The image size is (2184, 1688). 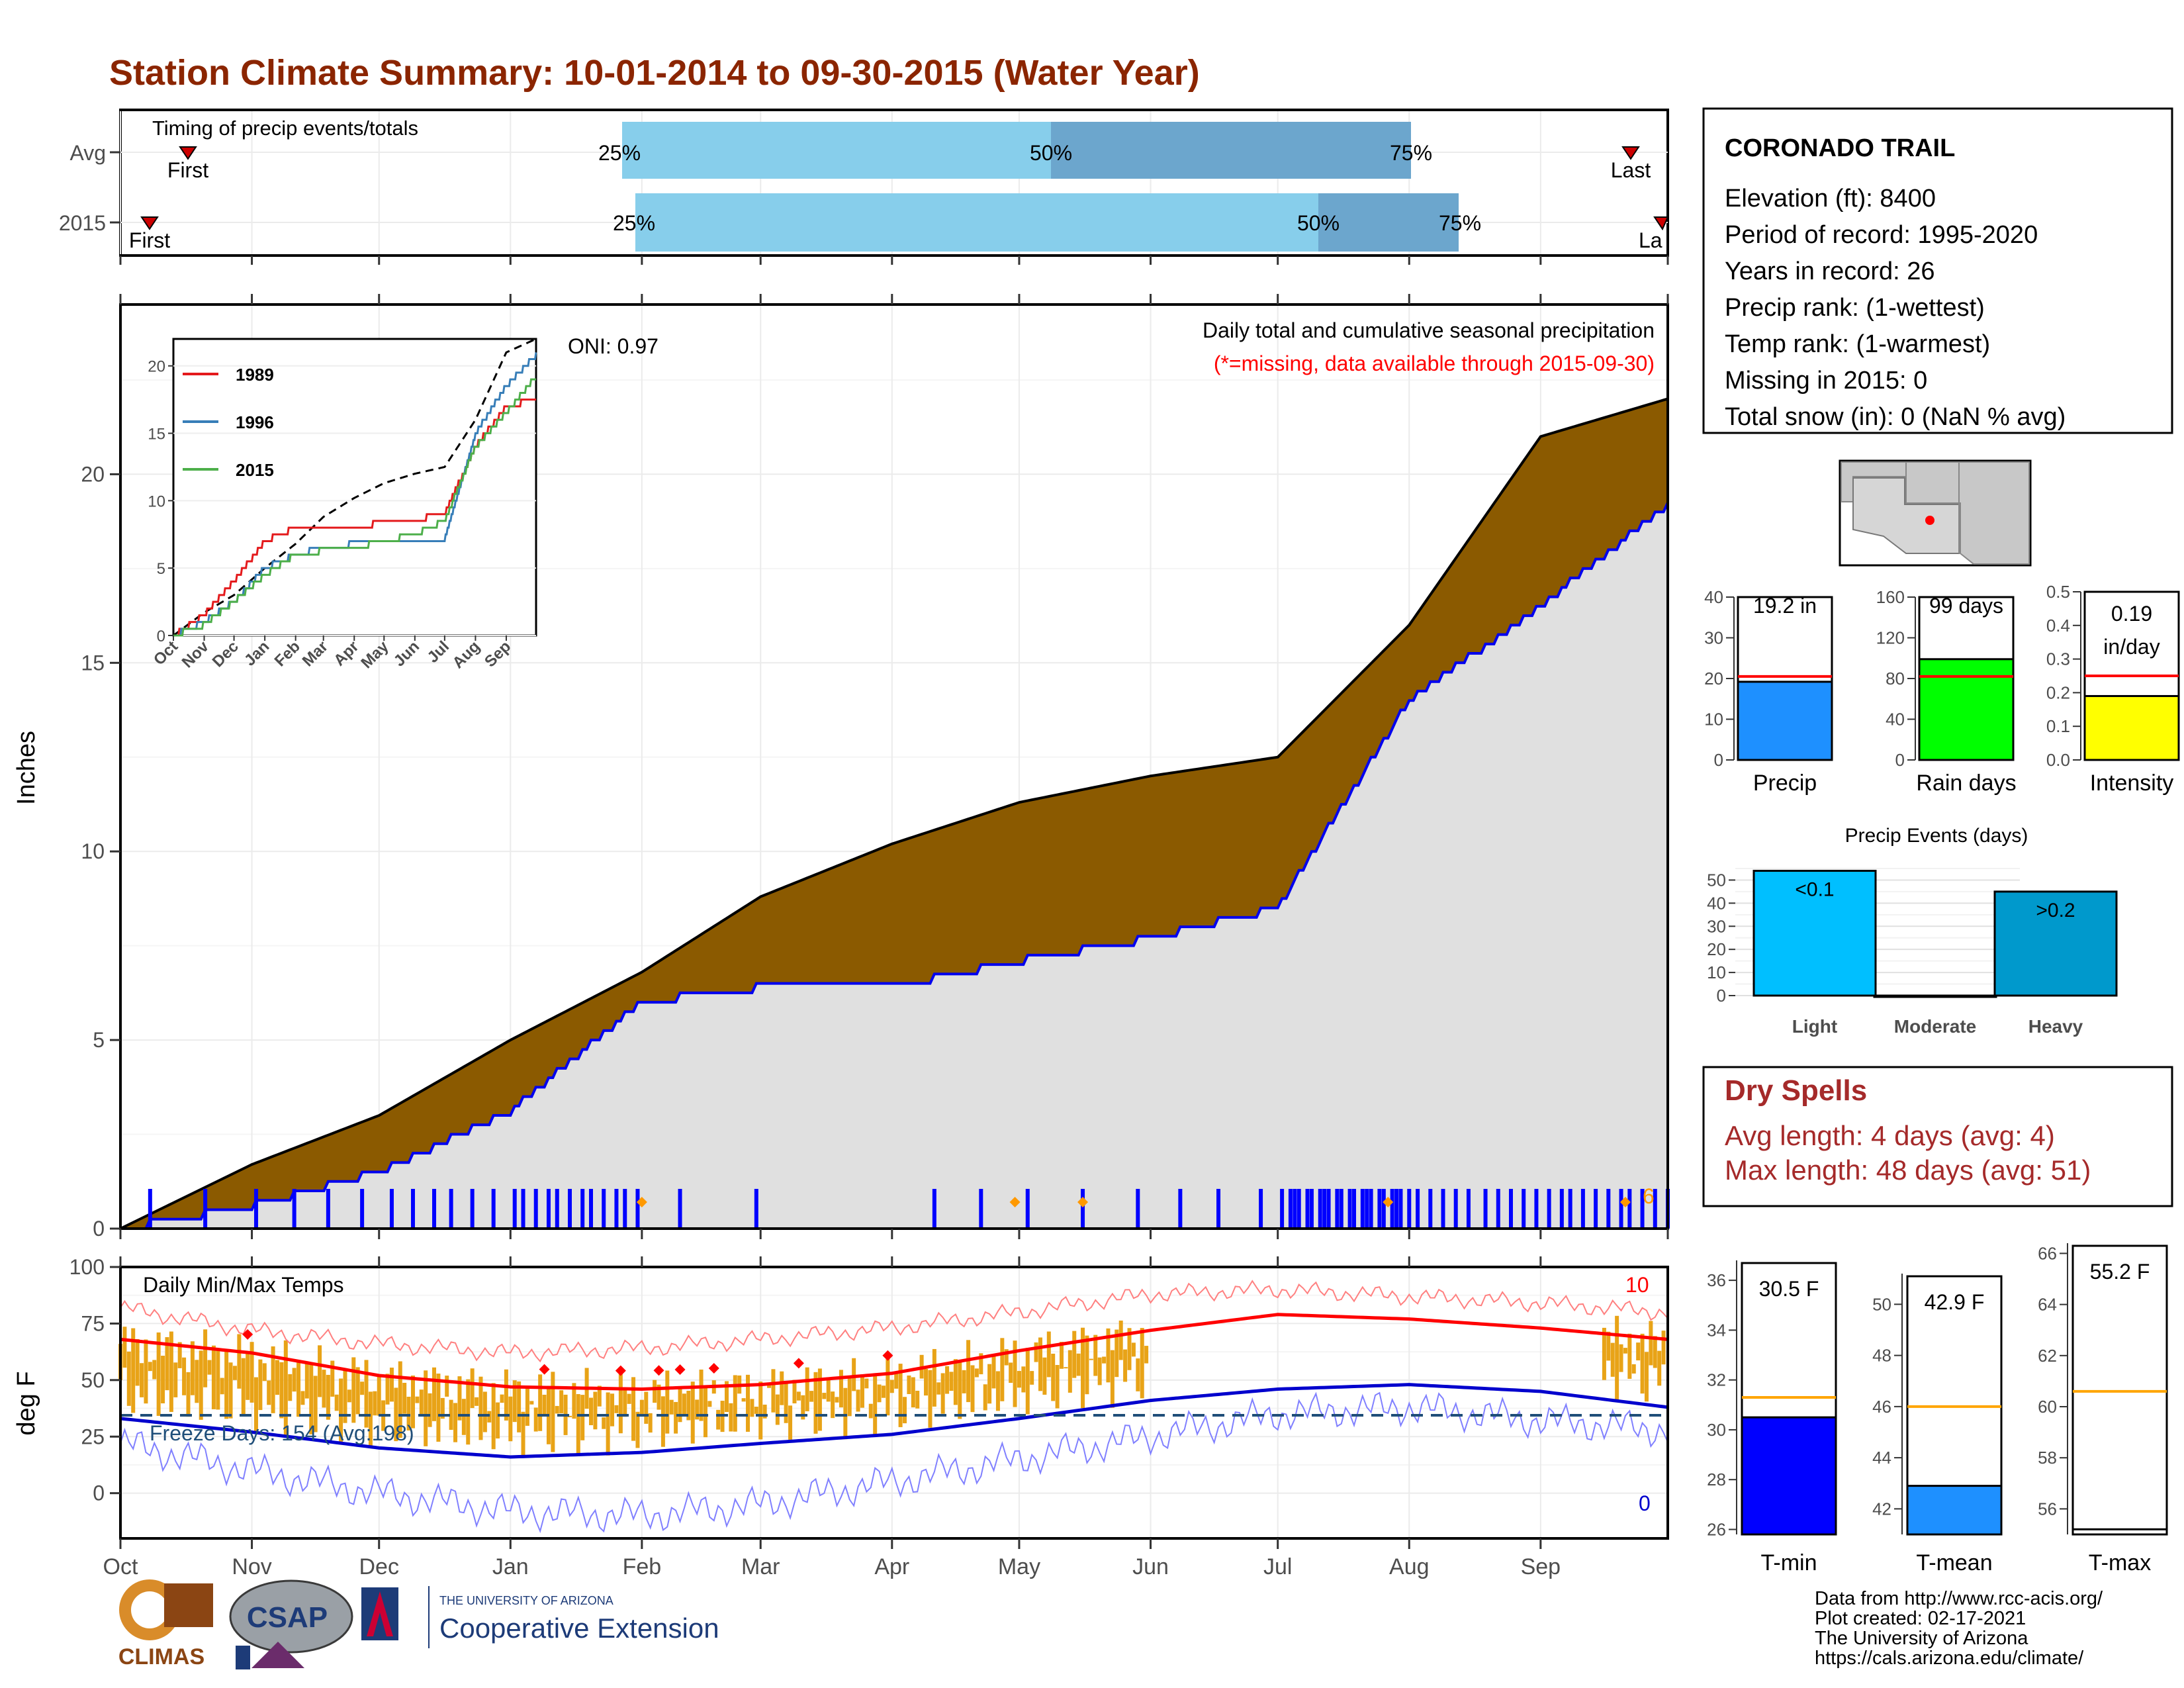 What do you see at coordinates (2058, 659) in the screenshot?
I see `summary-tick-label: 0.3` at bounding box center [2058, 659].